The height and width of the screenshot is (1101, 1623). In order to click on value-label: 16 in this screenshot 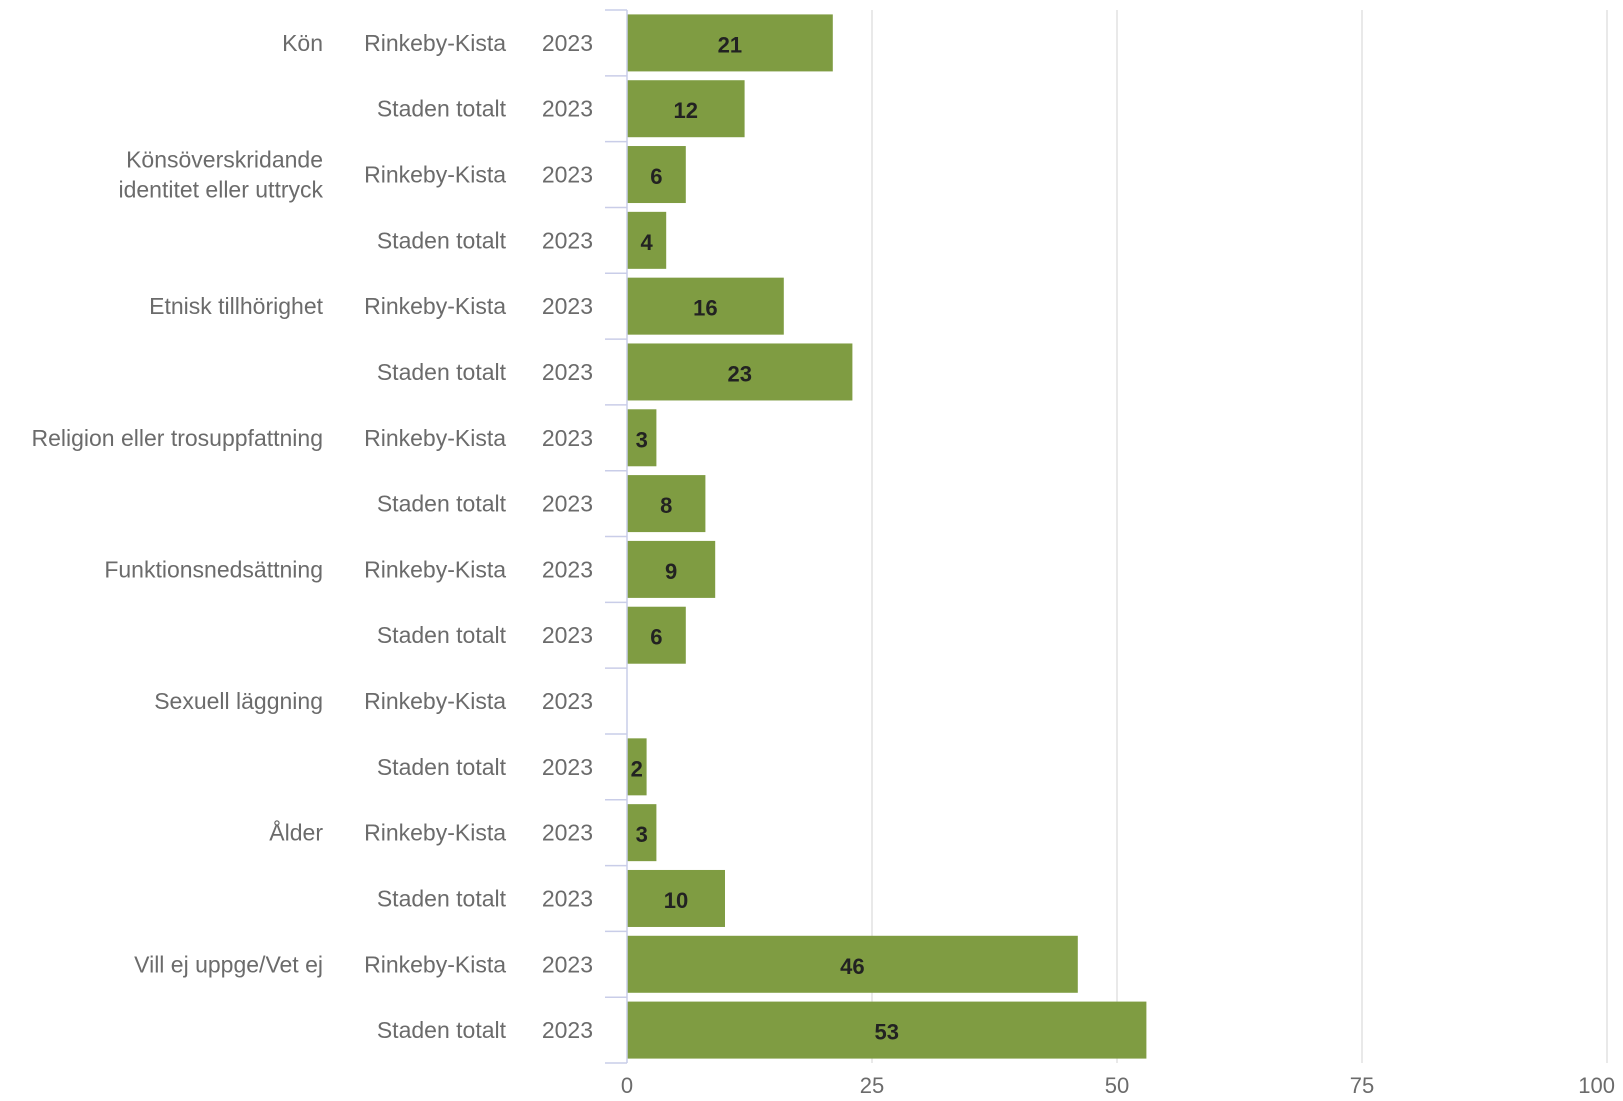, I will do `click(705, 308)`.